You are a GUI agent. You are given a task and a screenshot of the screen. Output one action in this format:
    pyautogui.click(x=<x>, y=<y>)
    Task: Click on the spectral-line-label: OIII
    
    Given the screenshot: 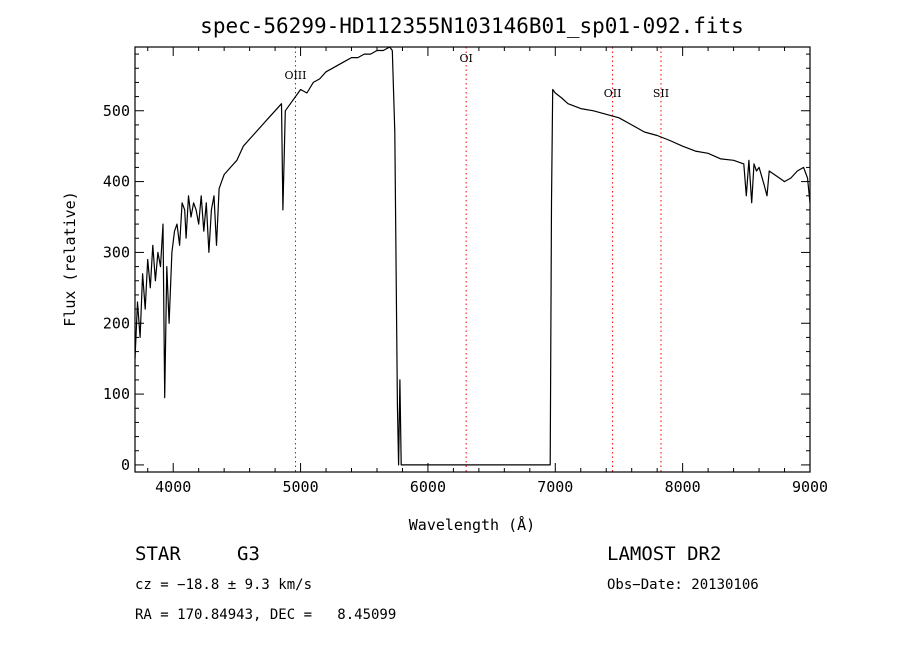 What is the action you would take?
    pyautogui.click(x=295, y=75)
    